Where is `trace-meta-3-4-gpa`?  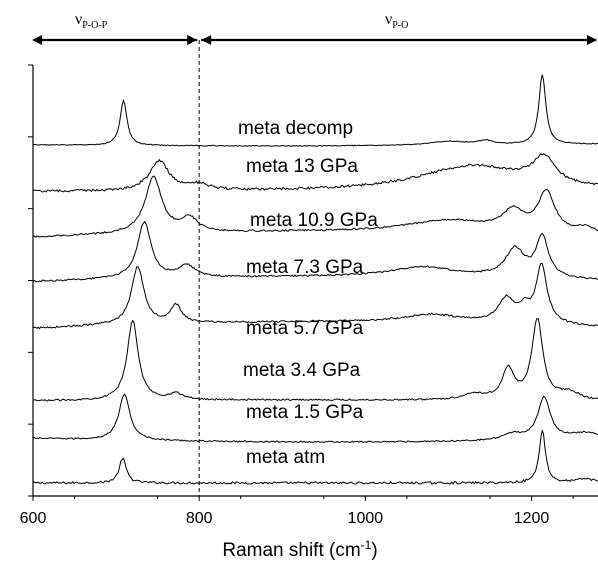 trace-meta-3-4-gpa is located at coordinates (315, 360).